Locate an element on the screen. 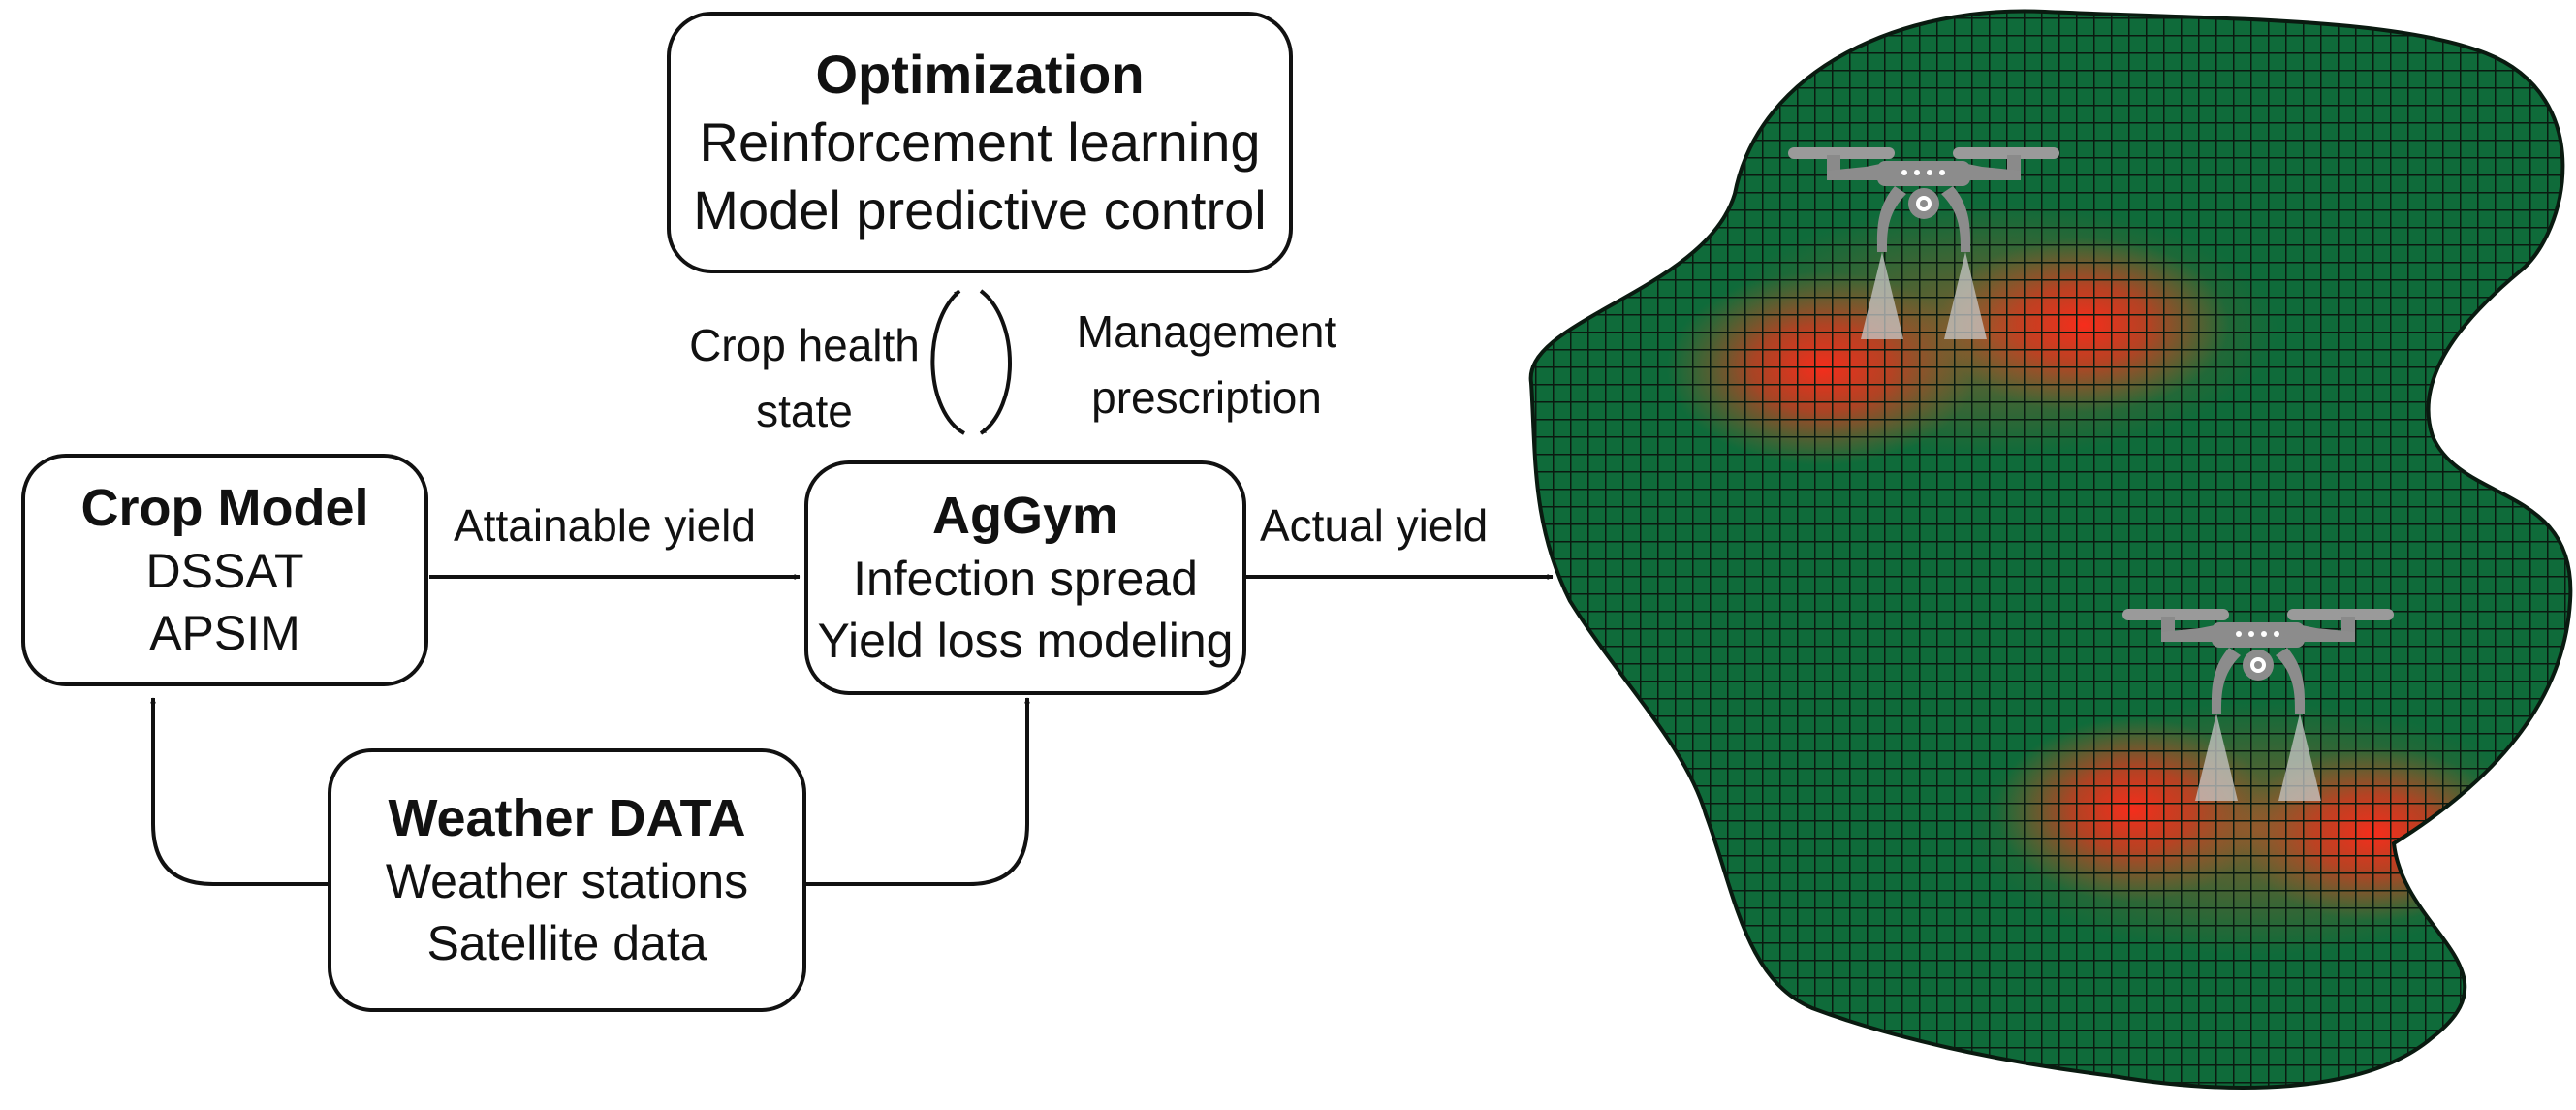 This screenshot has height=1110, width=2576. label-management-prescription: Management prescription is located at coordinates (1206, 364).